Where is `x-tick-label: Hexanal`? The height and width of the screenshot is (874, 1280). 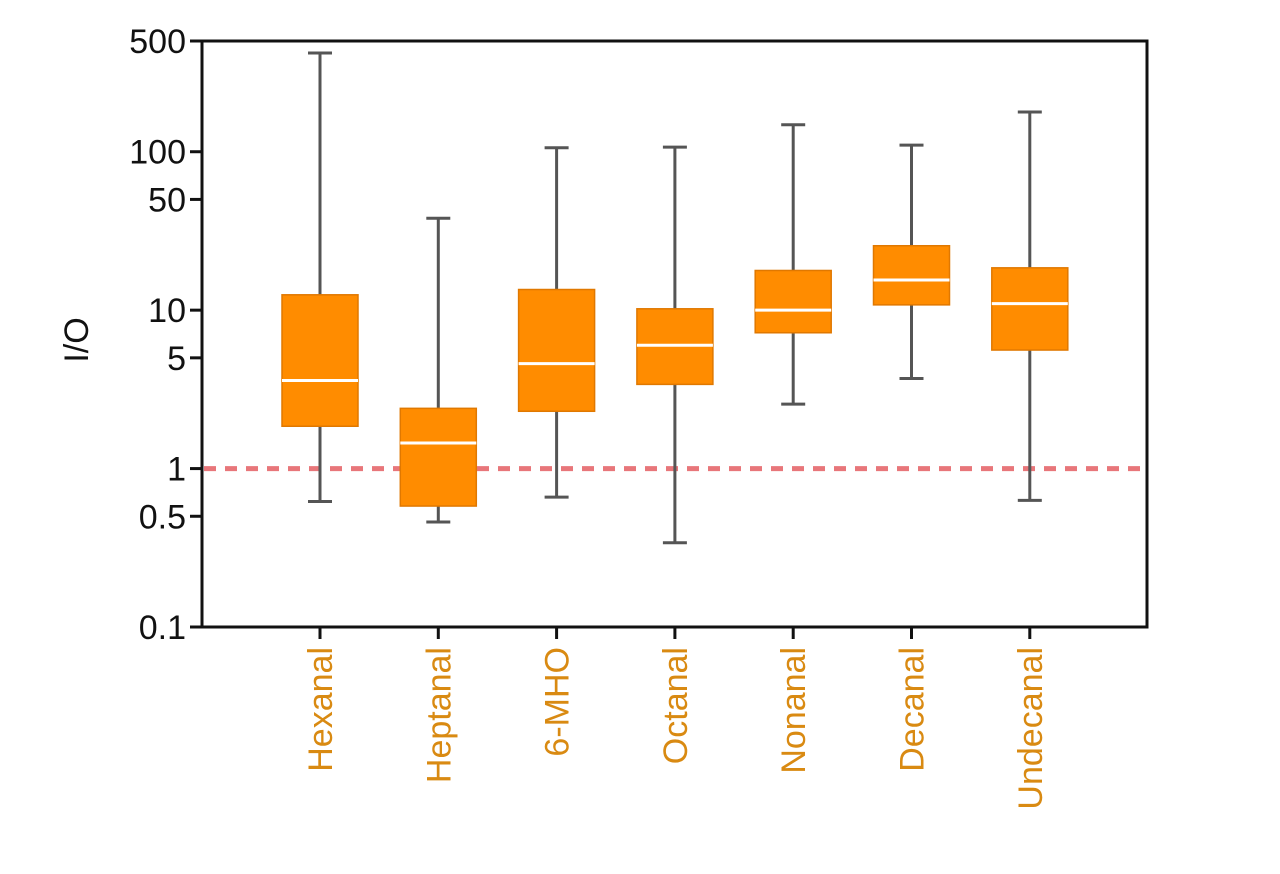 x-tick-label: Hexanal is located at coordinates (321, 709).